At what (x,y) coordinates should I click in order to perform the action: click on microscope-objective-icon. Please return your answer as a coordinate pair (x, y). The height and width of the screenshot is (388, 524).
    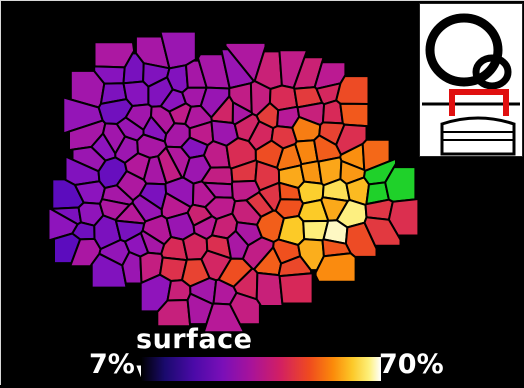
    Looking at the image, I should click on (471, 84).